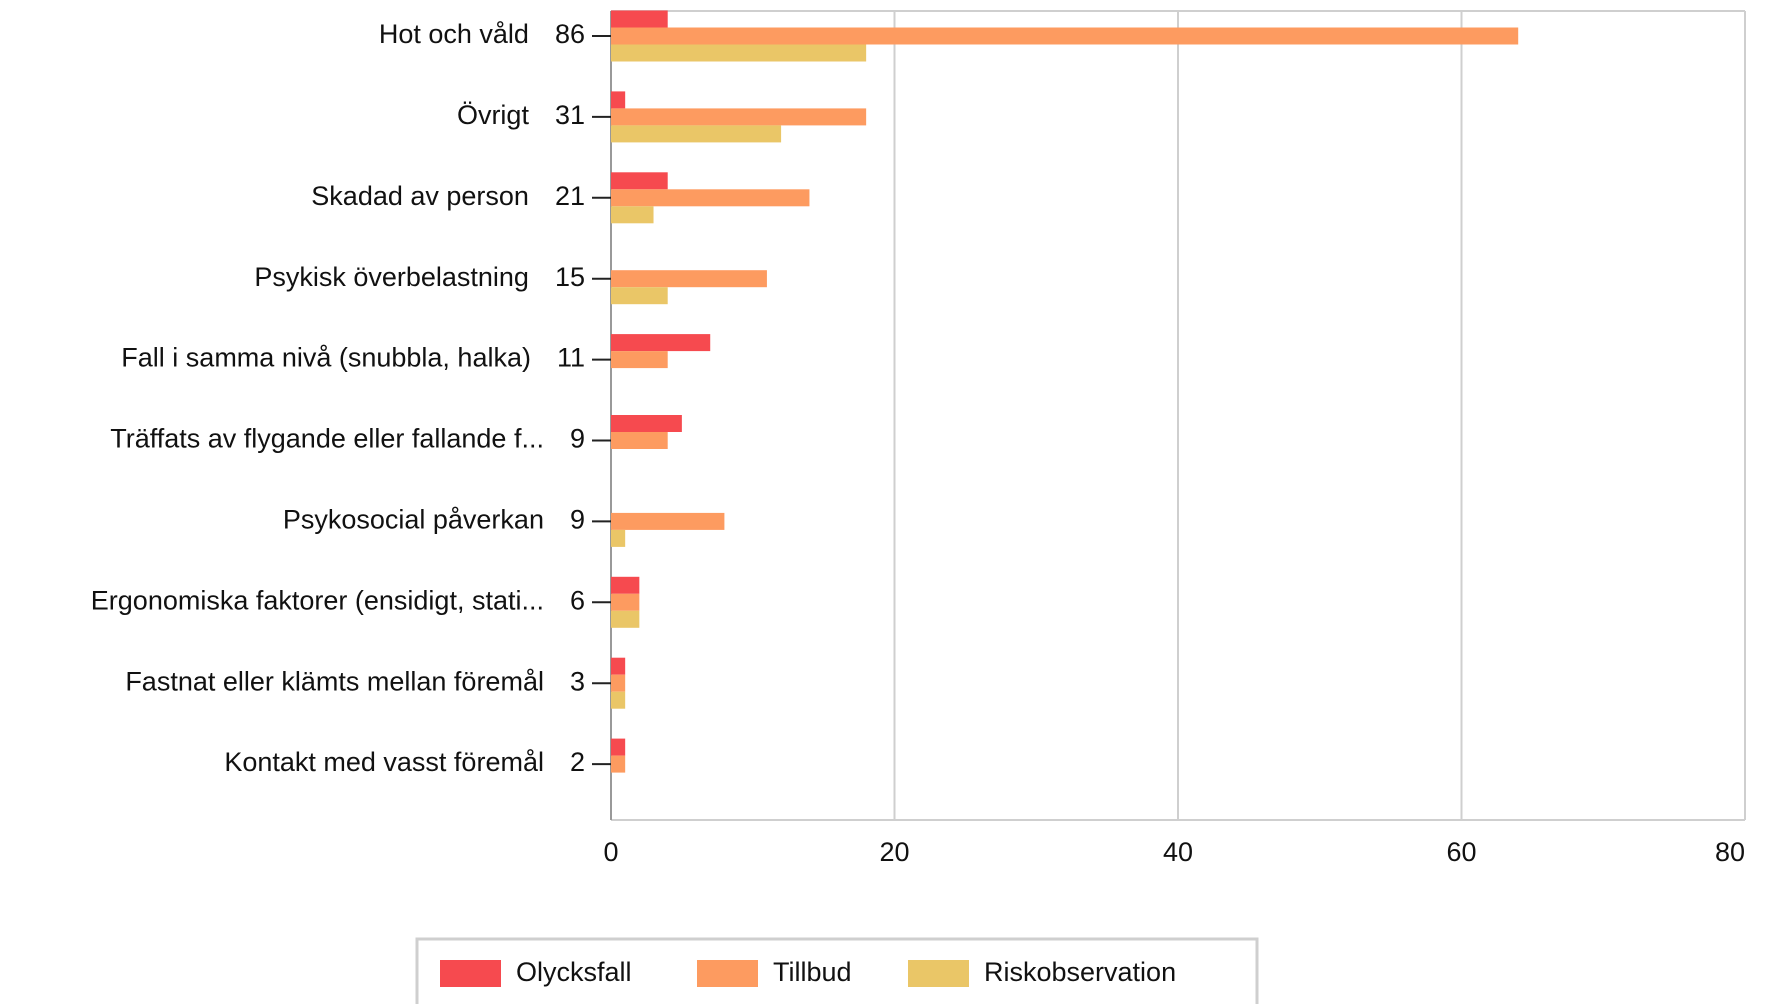 Image resolution: width=1767 pixels, height=1004 pixels. What do you see at coordinates (1178, 852) in the screenshot?
I see `x-tick-label: 40` at bounding box center [1178, 852].